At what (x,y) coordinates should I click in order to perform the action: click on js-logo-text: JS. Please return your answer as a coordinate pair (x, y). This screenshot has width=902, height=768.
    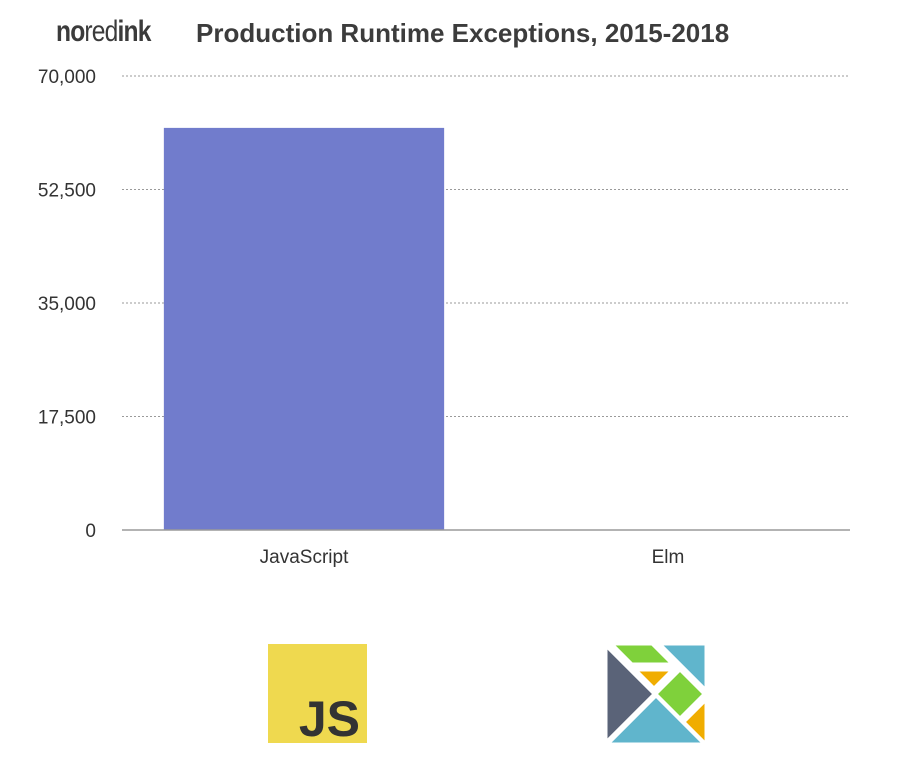
    Looking at the image, I should click on (329, 717).